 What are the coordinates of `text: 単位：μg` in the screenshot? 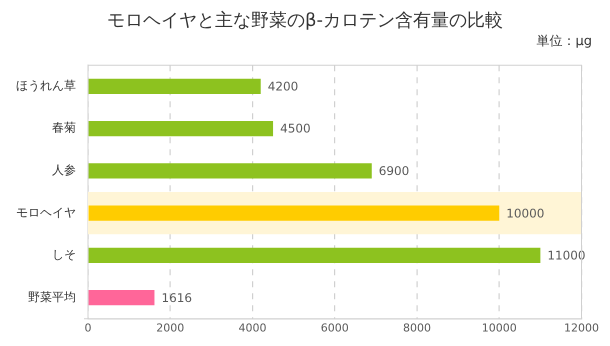 It's located at (564, 41).